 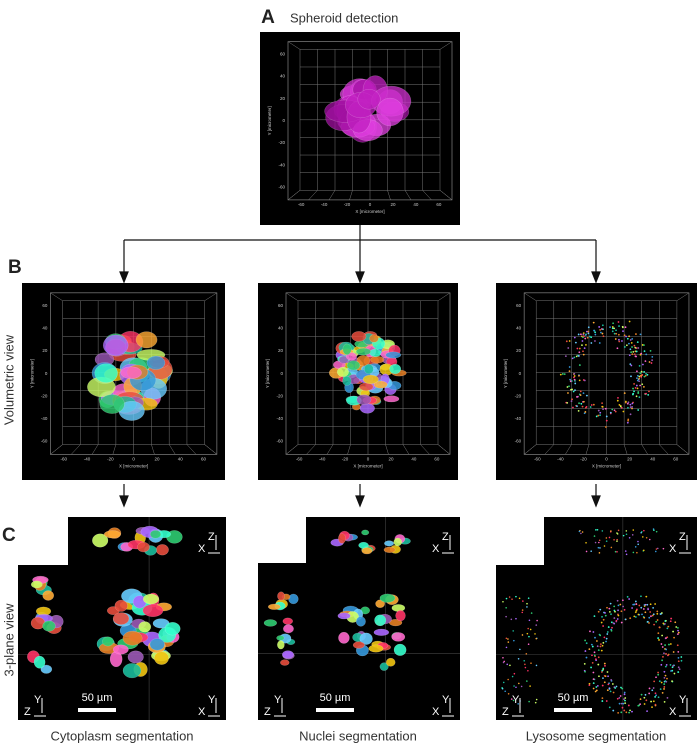 I want to click on axis-letter: Z, so click(x=211, y=537).